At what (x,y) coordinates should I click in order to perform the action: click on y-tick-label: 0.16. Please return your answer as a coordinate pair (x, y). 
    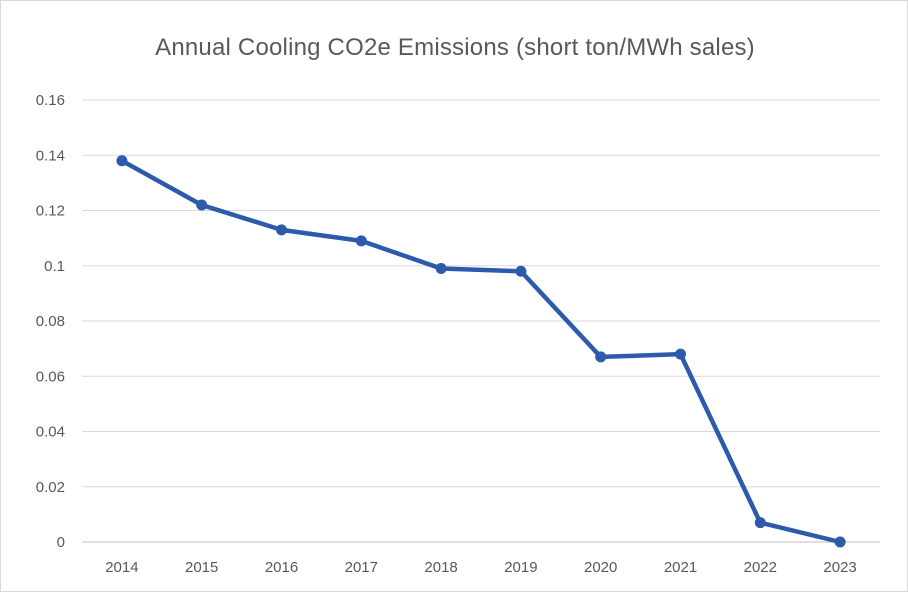
    Looking at the image, I should click on (50, 100).